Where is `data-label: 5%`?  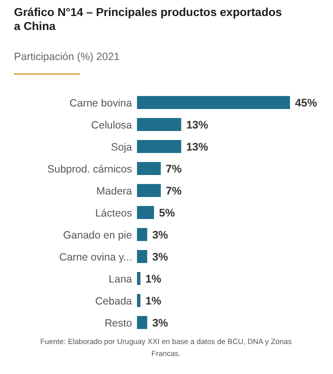 data-label: 5% is located at coordinates (167, 214).